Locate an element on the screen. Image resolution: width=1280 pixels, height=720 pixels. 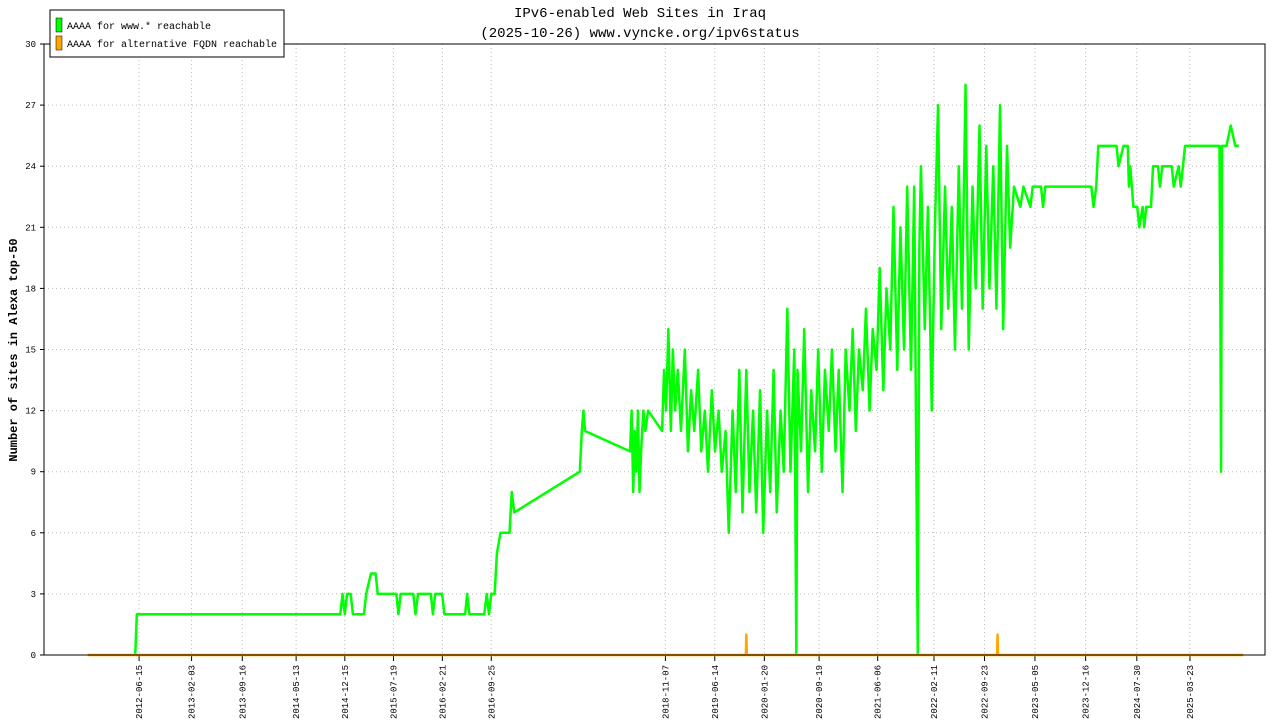
y-tick-label: 12 is located at coordinates (30, 412).